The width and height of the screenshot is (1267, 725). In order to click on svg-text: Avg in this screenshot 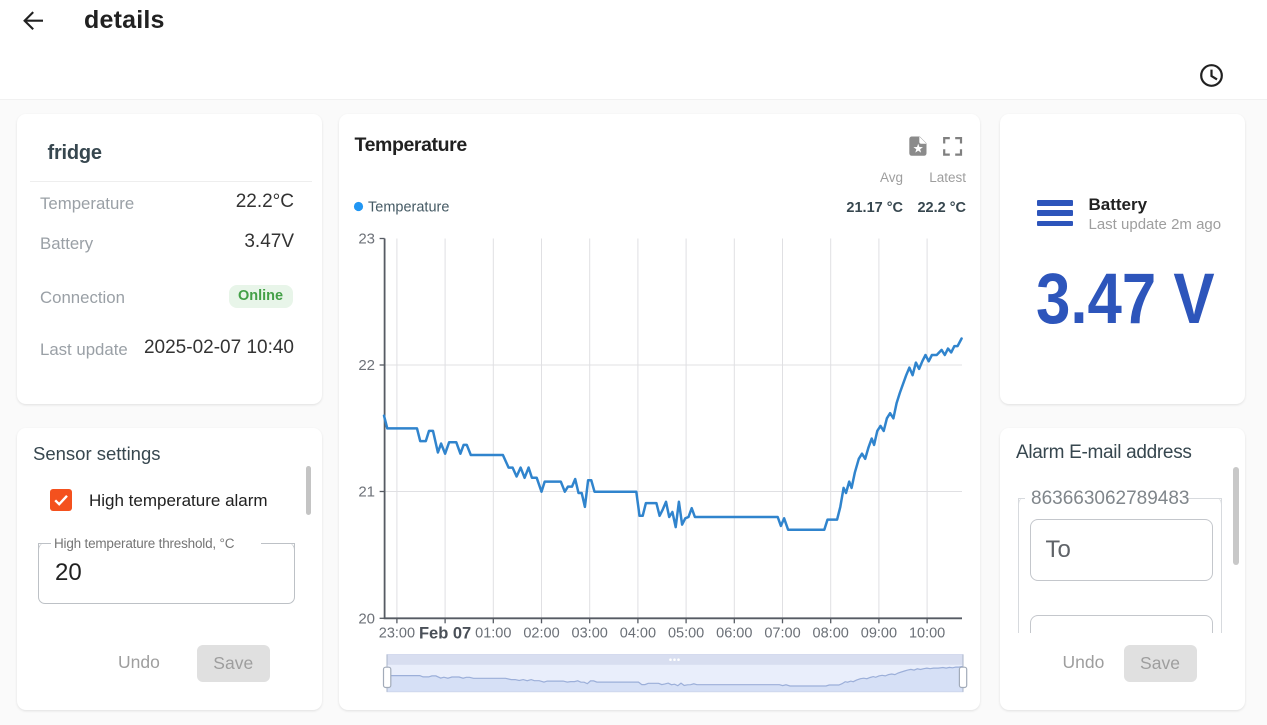, I will do `click(891, 177)`.